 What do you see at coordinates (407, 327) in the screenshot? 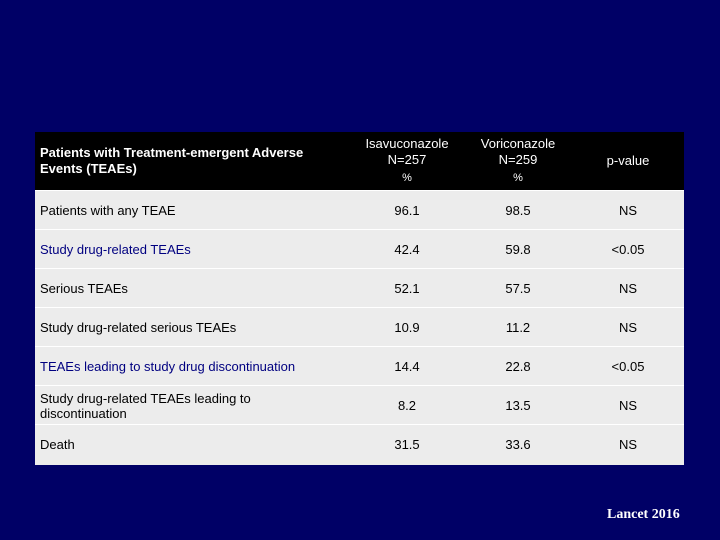
I see `isavuconazole-value: 10.9` at bounding box center [407, 327].